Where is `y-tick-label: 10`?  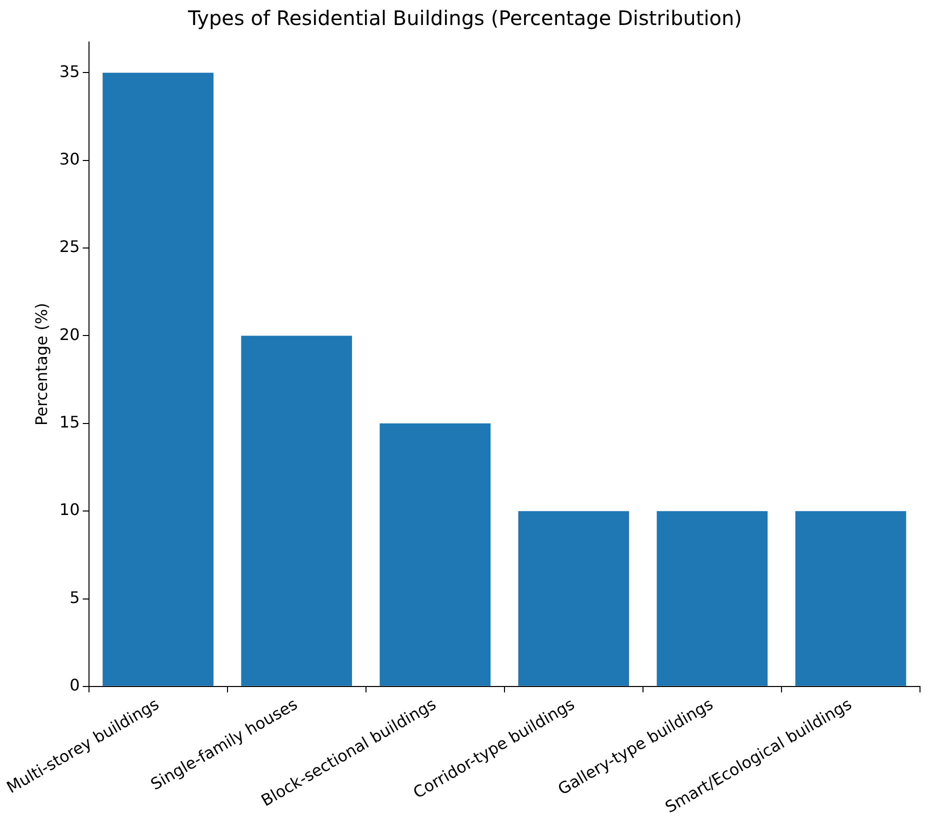 y-tick-label: 10 is located at coordinates (69, 510).